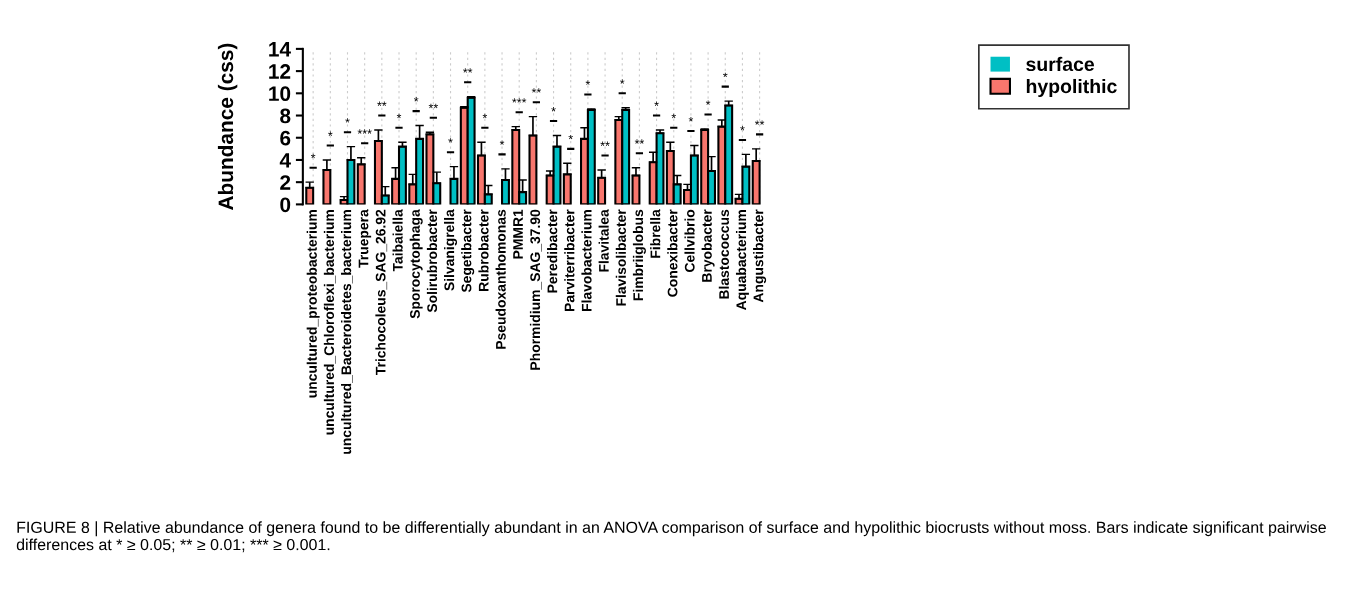  Describe the element at coordinates (280, 71) in the screenshot. I see `y-tick-label: 12` at that location.